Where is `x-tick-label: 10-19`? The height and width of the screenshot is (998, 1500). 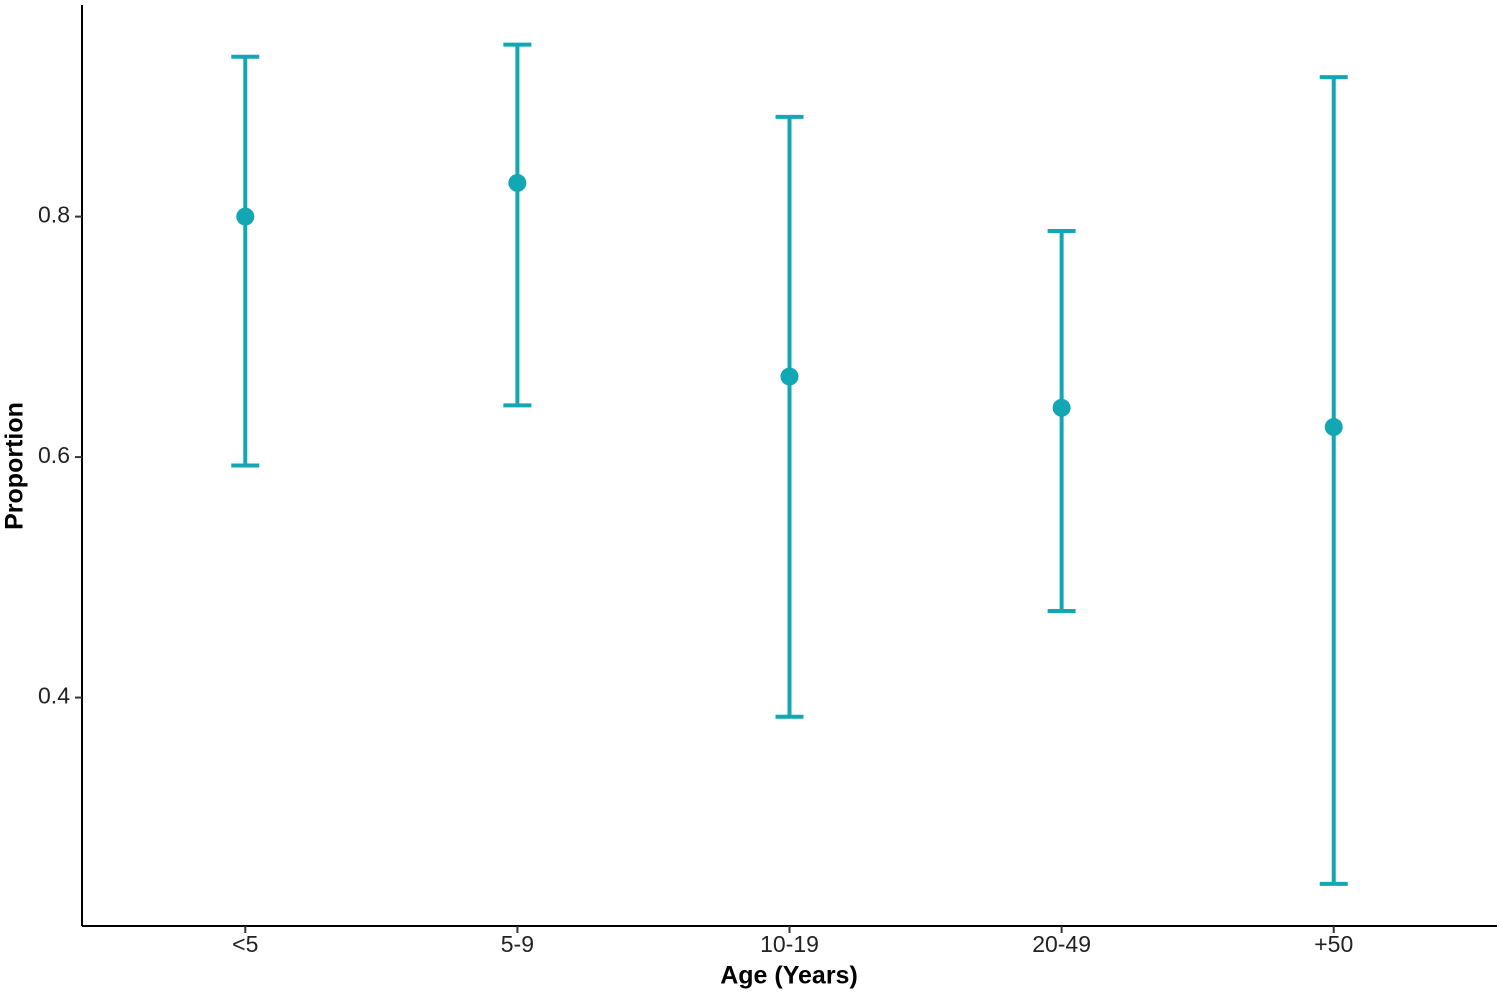
x-tick-label: 10-19 is located at coordinates (789, 944).